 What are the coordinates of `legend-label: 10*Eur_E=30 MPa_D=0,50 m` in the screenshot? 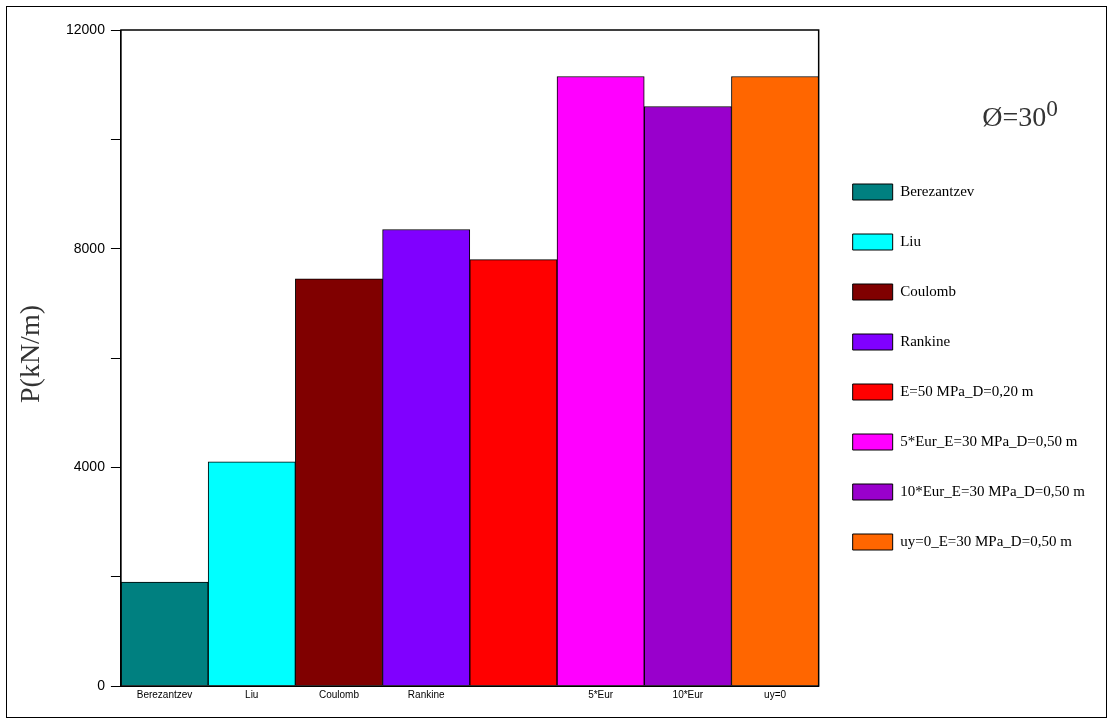 It's located at (993, 490).